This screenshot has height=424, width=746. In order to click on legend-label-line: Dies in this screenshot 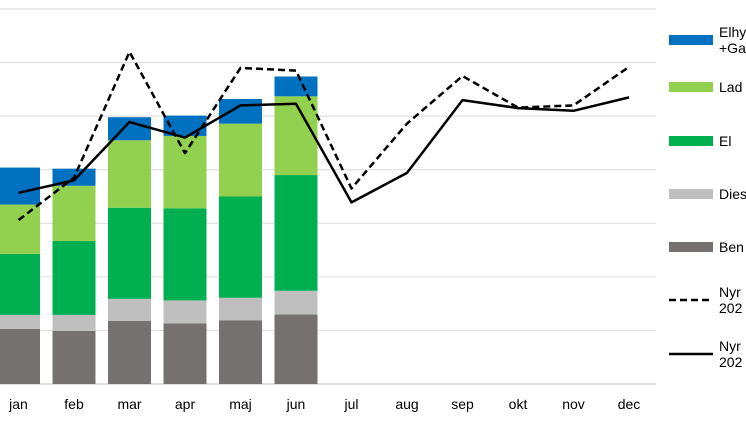, I will do `click(732, 194)`.